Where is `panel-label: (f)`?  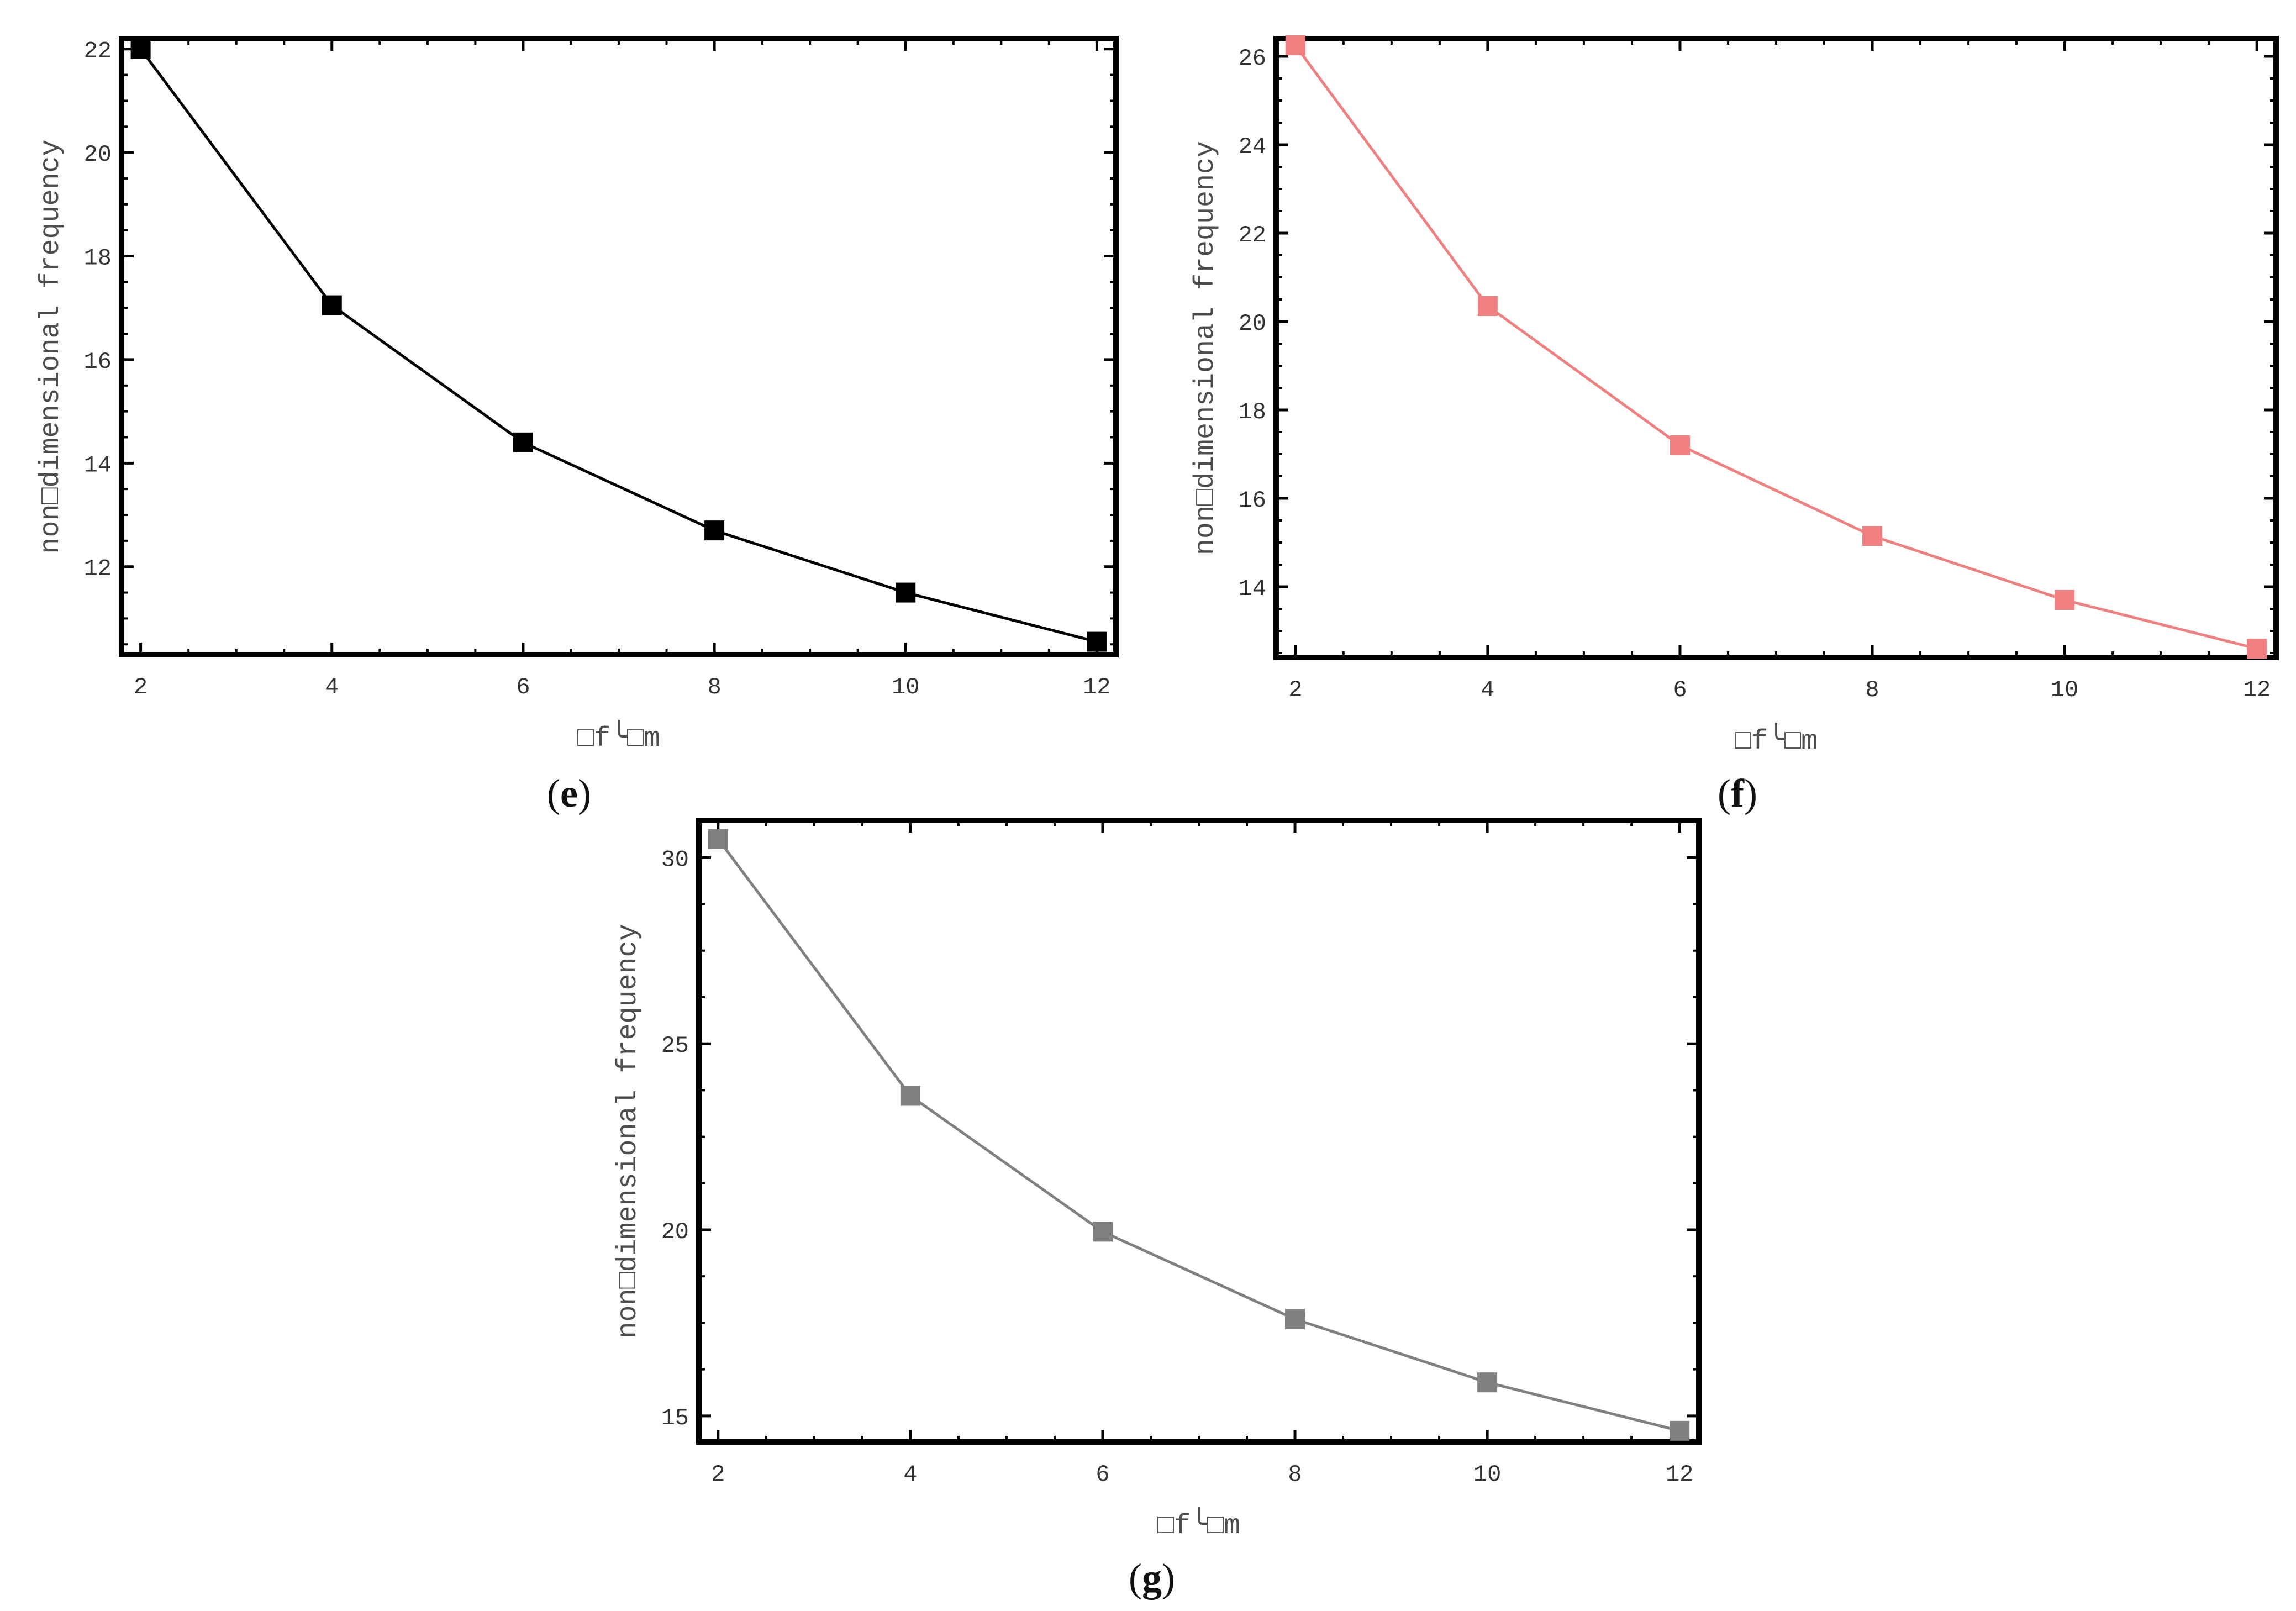
panel-label: (f) is located at coordinates (1737, 793).